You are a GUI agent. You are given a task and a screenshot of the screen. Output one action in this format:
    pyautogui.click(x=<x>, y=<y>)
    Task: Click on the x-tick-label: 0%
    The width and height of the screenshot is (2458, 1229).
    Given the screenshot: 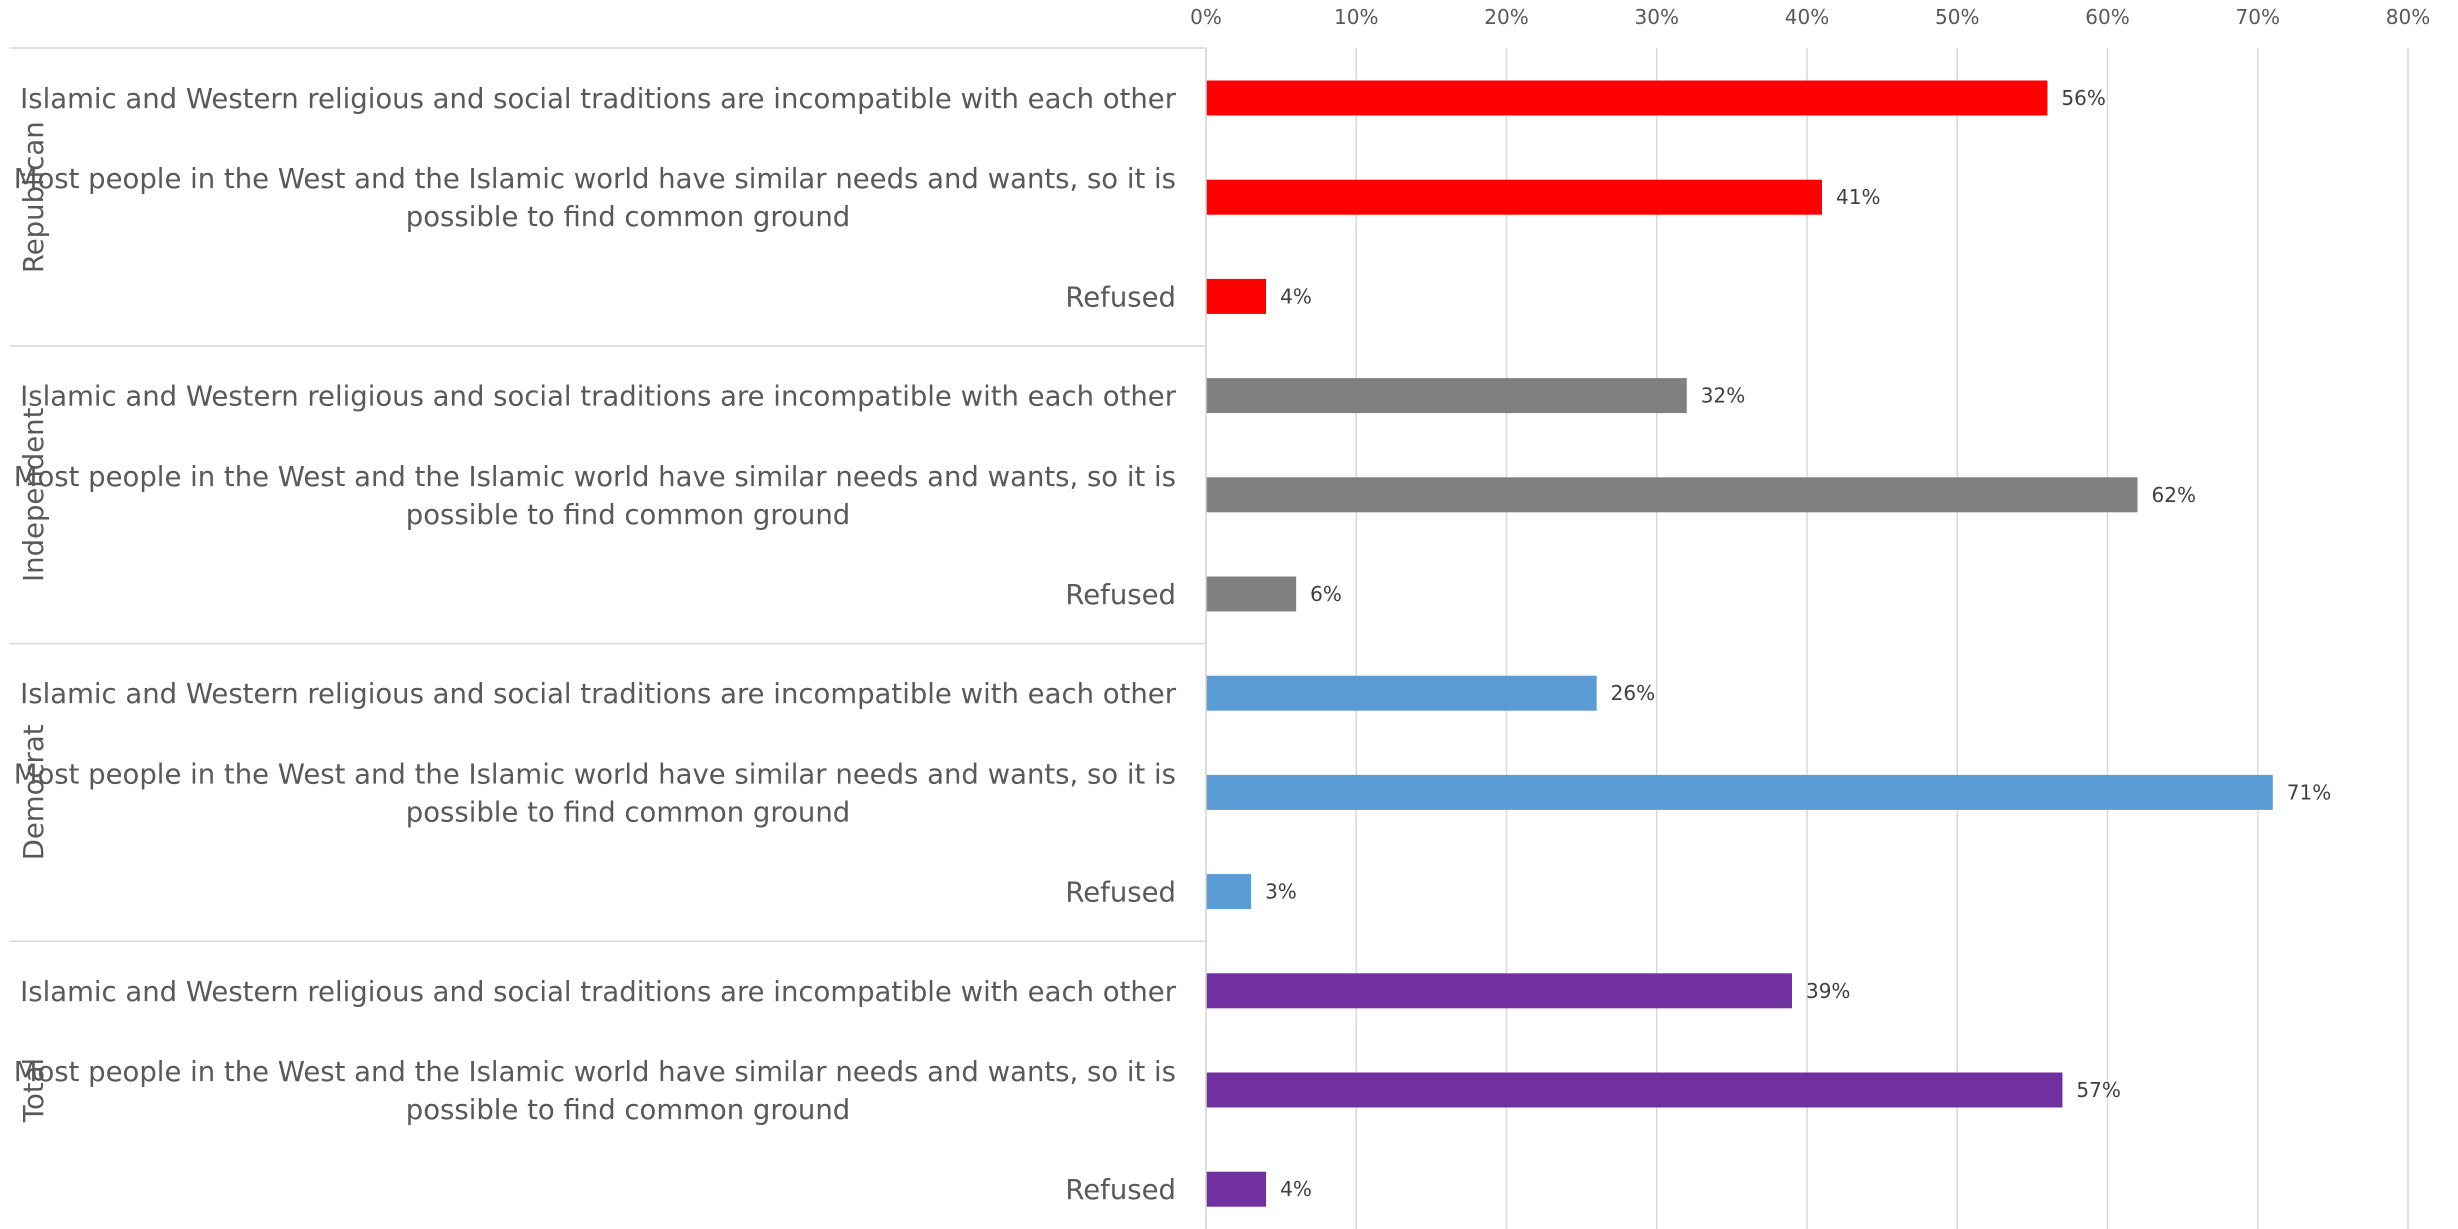 What is the action you would take?
    pyautogui.click(x=1206, y=17)
    